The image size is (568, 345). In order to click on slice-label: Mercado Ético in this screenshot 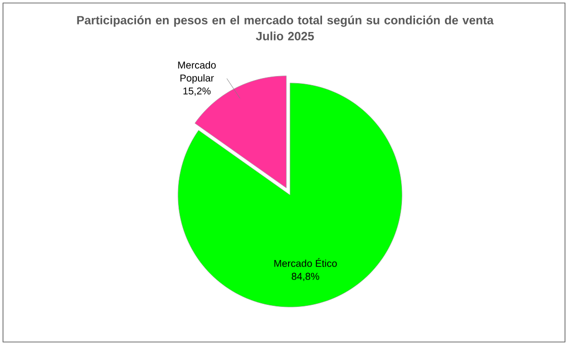, I will do `click(305, 262)`.